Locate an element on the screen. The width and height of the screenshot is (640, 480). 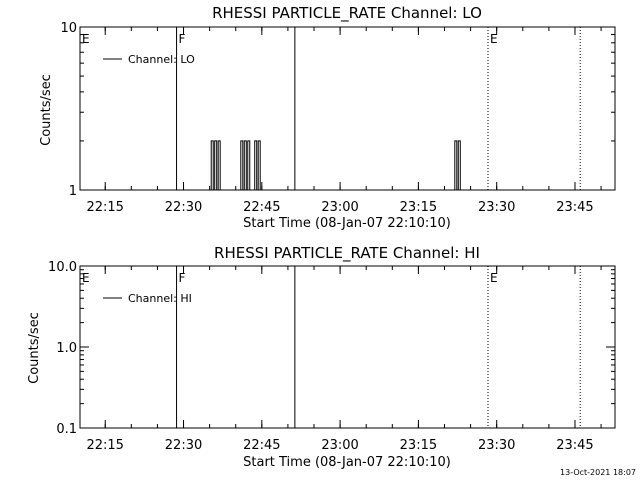
y-tick-label: 1.0 is located at coordinates (66, 348).